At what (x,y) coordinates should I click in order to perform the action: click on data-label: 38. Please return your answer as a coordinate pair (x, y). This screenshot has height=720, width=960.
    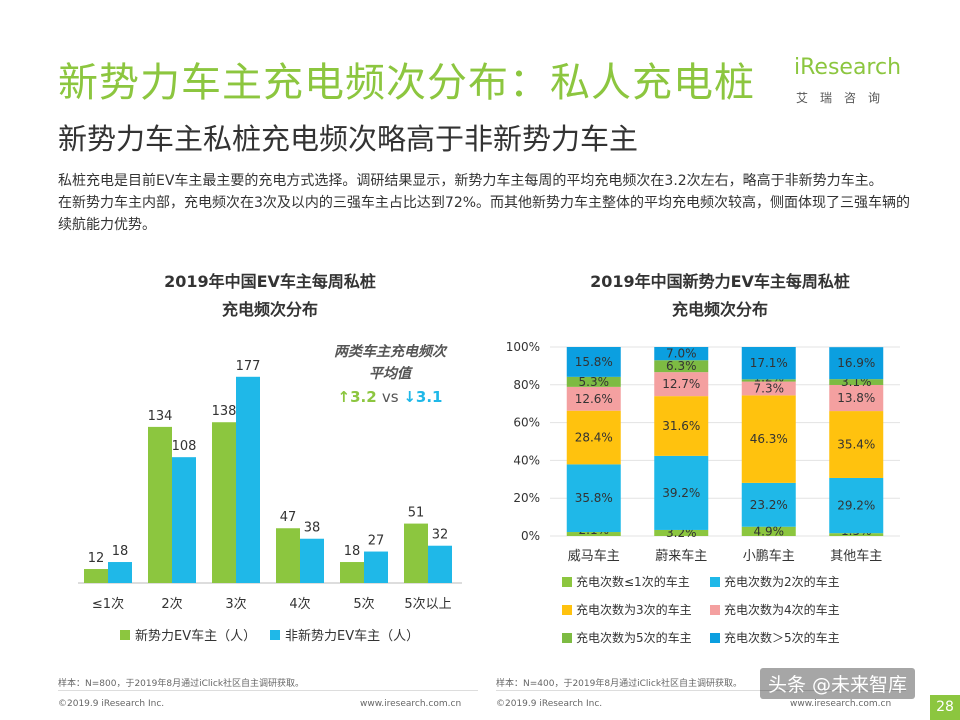
    Looking at the image, I should click on (312, 528).